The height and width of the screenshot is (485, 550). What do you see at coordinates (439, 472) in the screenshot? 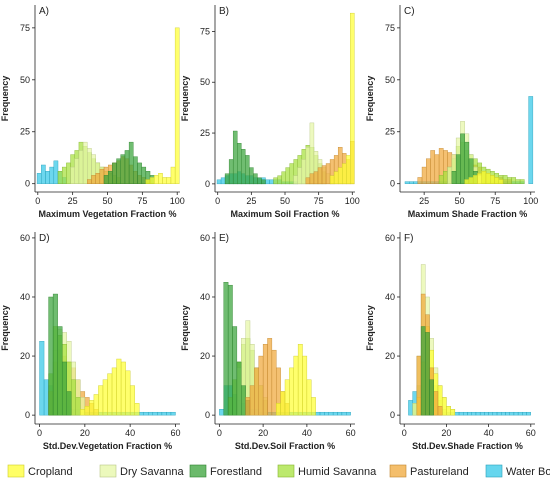
I see `legend-label: Pastureland` at bounding box center [439, 472].